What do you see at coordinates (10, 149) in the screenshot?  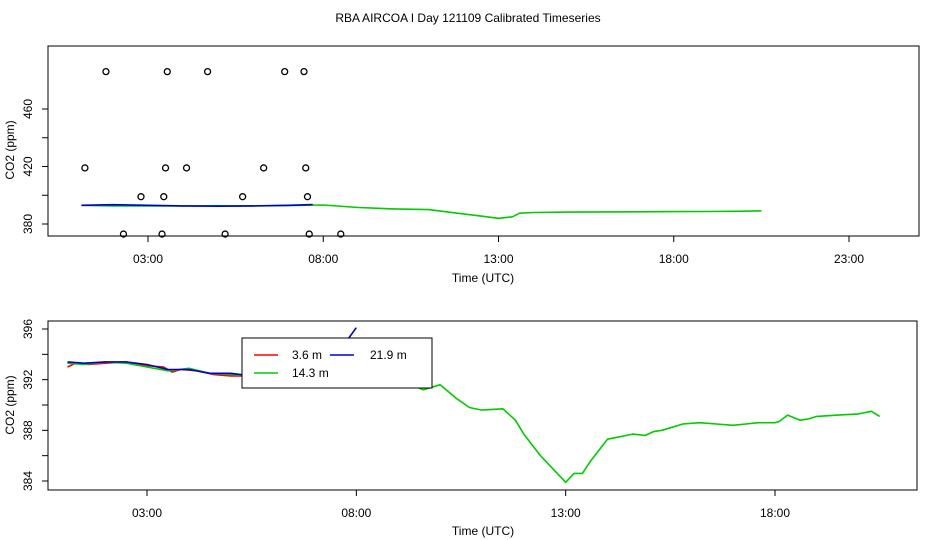 I see `y-axis-label-top: CO2 (ppm)` at bounding box center [10, 149].